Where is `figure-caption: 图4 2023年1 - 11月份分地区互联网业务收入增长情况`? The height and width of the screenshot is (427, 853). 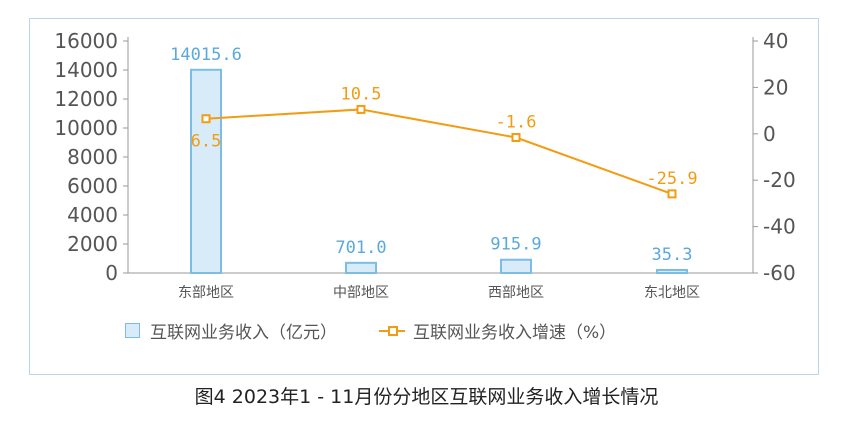
figure-caption: 图4 2023年1 - 11月份分地区互联网业务收入增长情况 is located at coordinates (426, 397).